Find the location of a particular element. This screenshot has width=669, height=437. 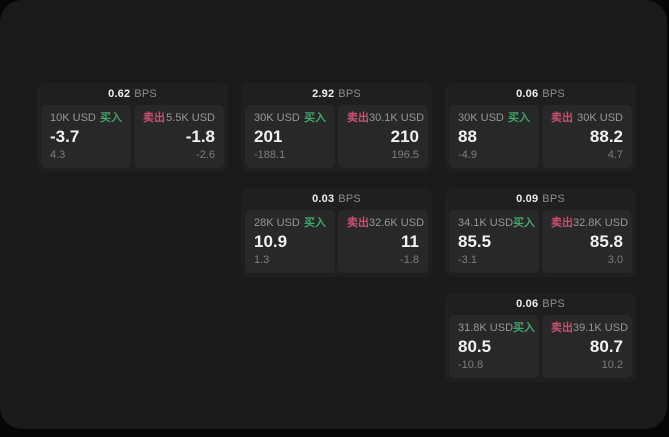

buy-notional: 10K USD is located at coordinates (73, 118).